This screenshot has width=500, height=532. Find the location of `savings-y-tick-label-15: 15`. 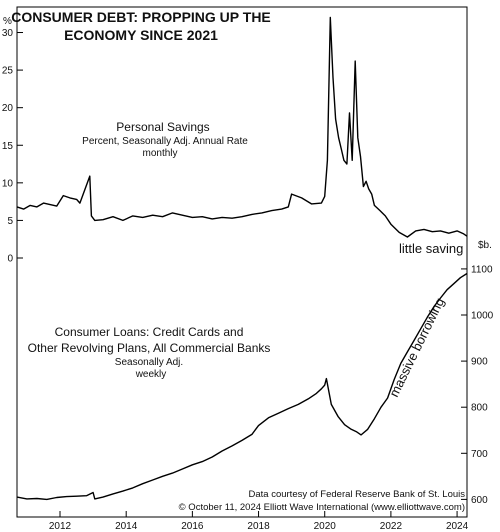

savings-y-tick-label-15: 15 is located at coordinates (8, 146).